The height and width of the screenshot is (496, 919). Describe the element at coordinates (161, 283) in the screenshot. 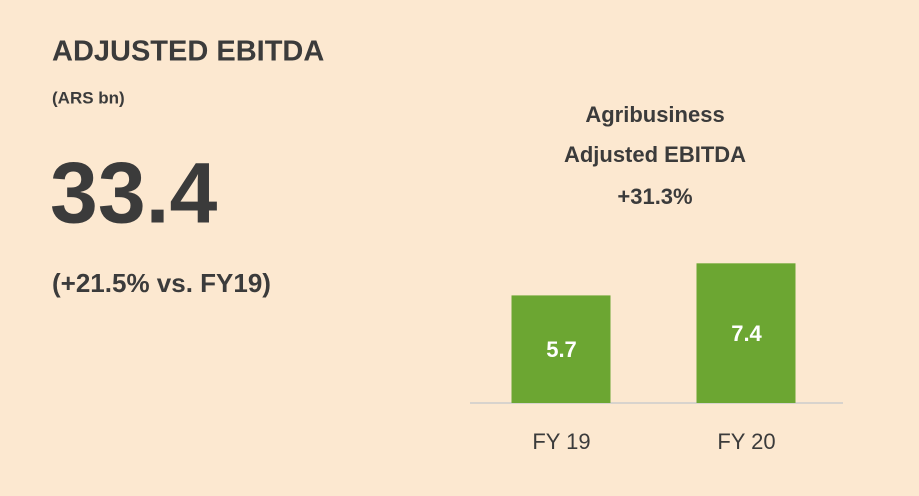

I see `change: (+21.5% vs. FY19)` at that location.